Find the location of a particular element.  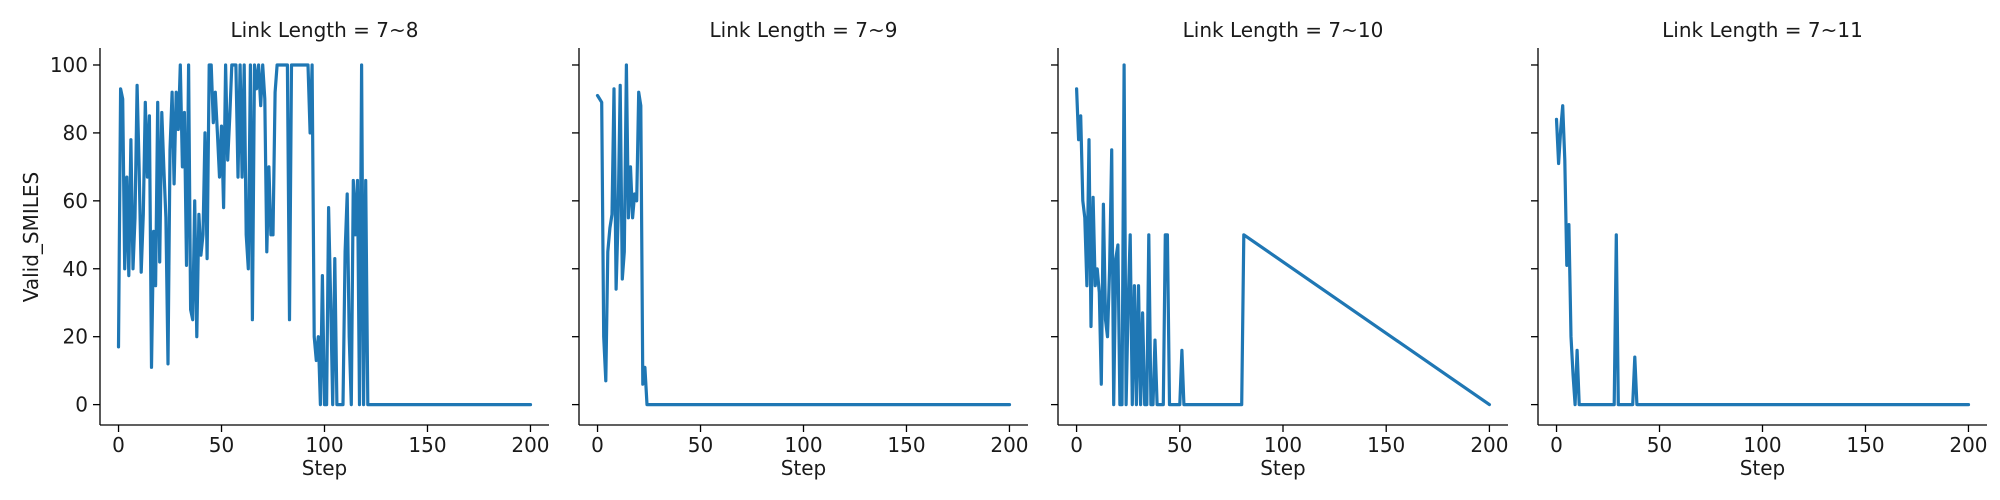

y-axis-label: Valid_SMILES is located at coordinates (31, 237).